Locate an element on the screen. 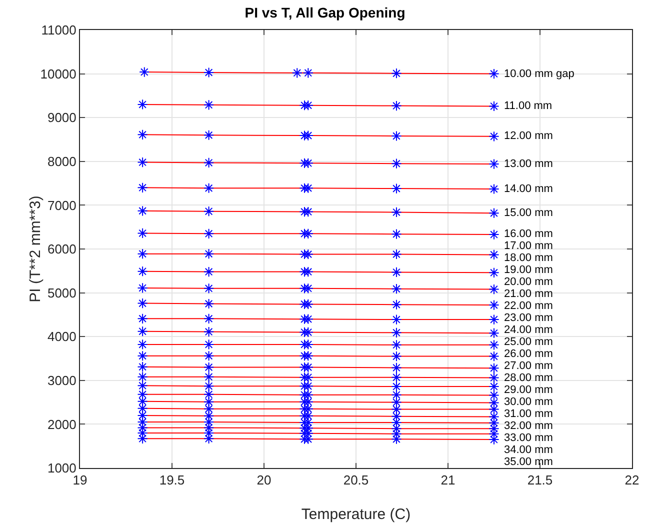 This screenshot has width=650, height=523. series-label: 17.00 mm is located at coordinates (528, 246).